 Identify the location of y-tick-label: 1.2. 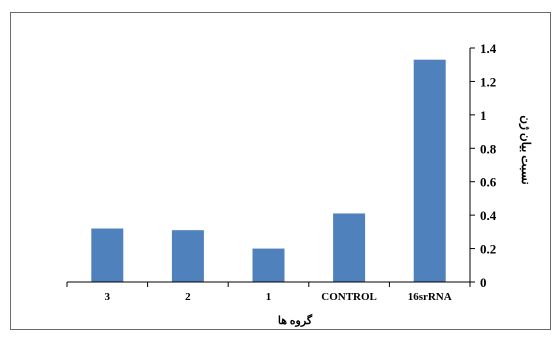
(488, 81).